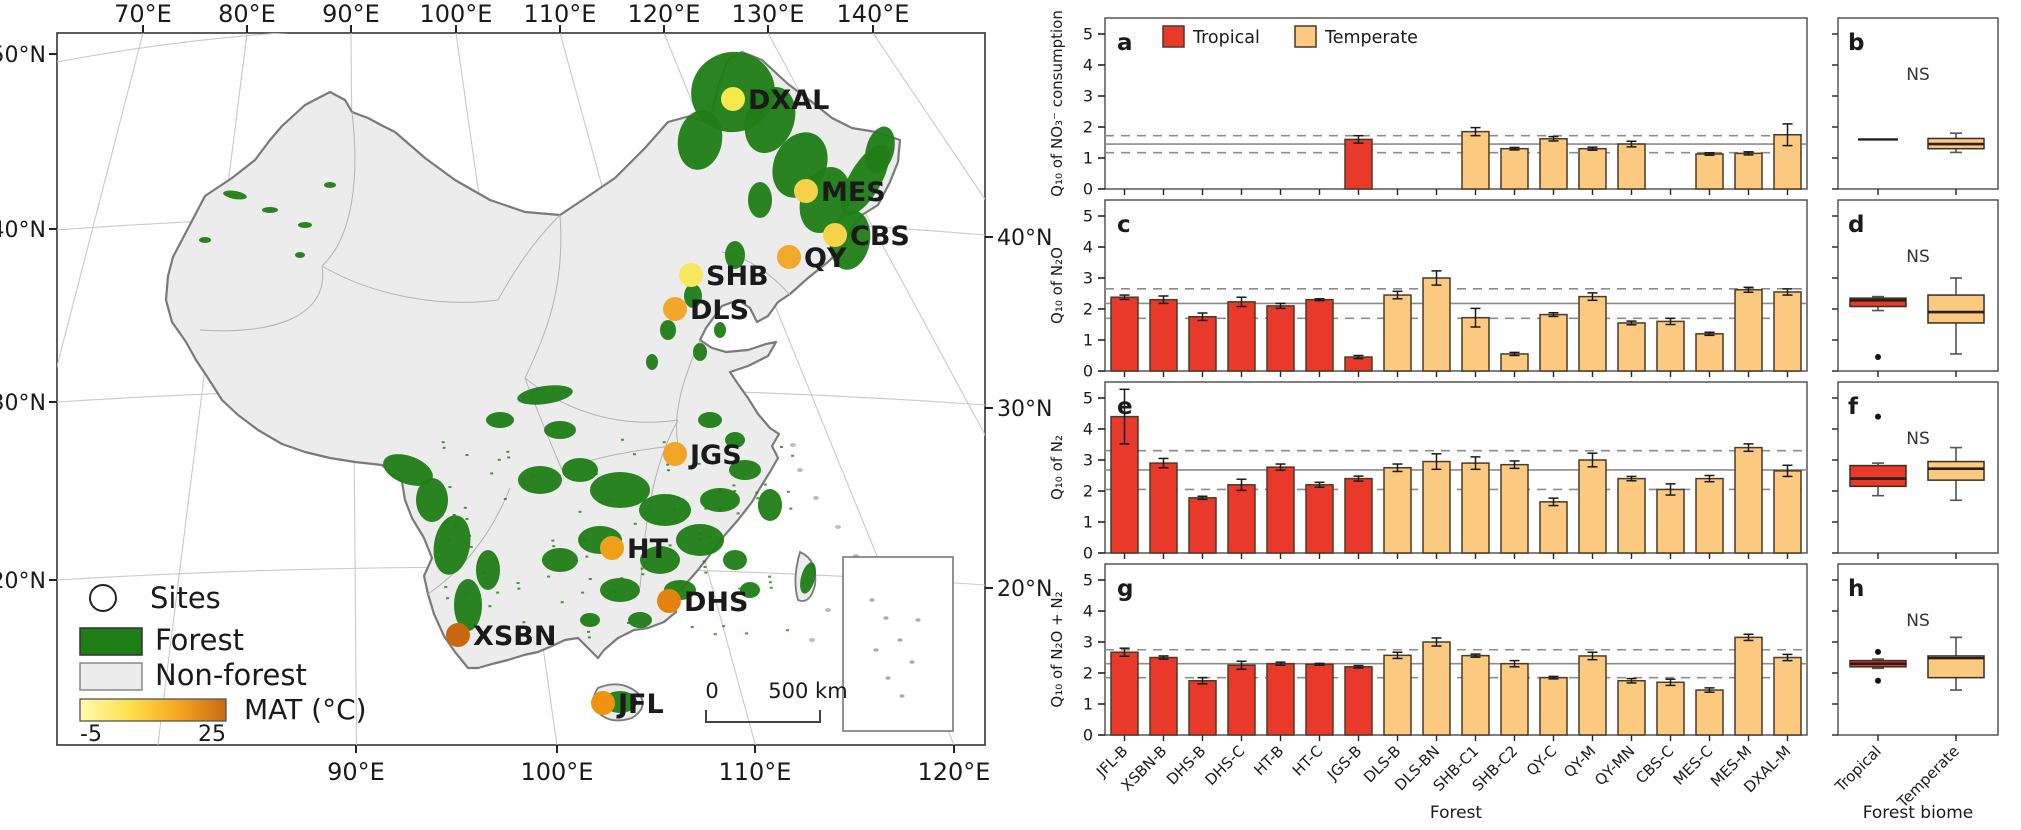 The width and height of the screenshot is (2021, 830). What do you see at coordinates (1057, 649) in the screenshot?
I see `ylabel-g: Q₁₀ of N₂O + N₂` at bounding box center [1057, 649].